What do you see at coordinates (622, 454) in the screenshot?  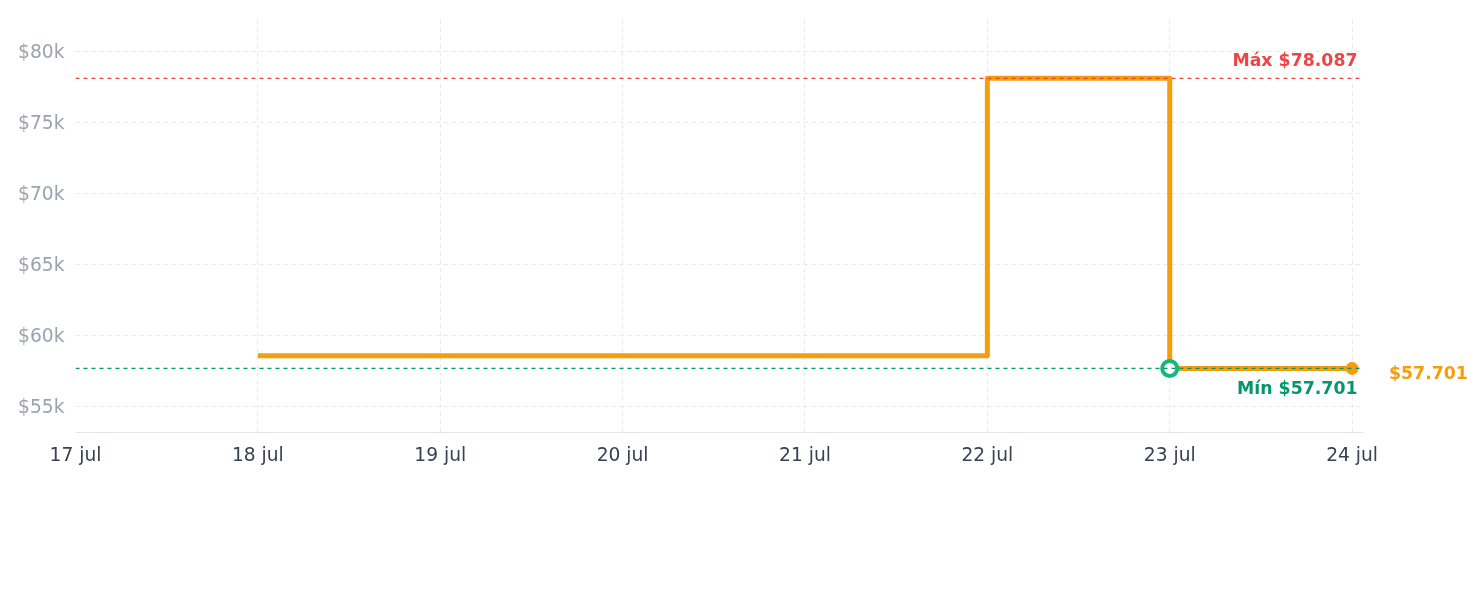 I see `x-tick-label: 20 jul` at bounding box center [622, 454].